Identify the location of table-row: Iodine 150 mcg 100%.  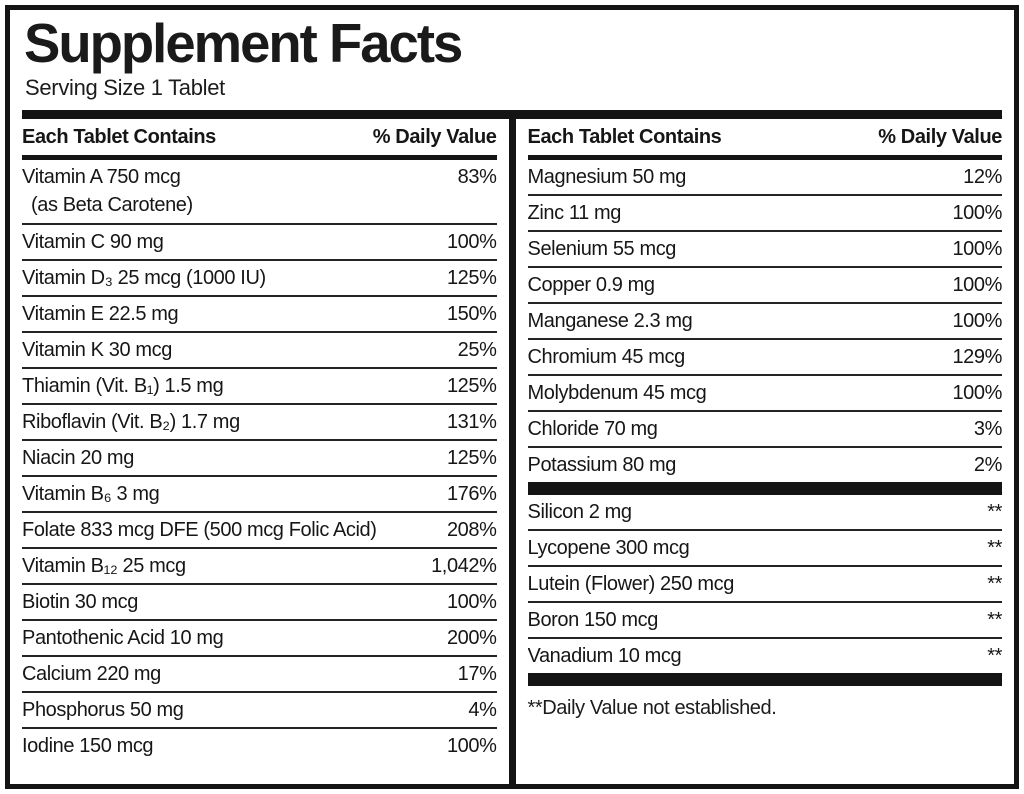
(259, 746).